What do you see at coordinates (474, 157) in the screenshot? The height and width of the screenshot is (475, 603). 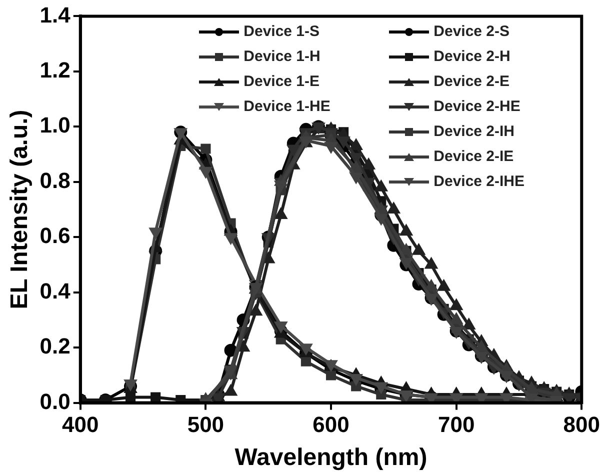 I see `legend-label: Device 2-IE` at bounding box center [474, 157].